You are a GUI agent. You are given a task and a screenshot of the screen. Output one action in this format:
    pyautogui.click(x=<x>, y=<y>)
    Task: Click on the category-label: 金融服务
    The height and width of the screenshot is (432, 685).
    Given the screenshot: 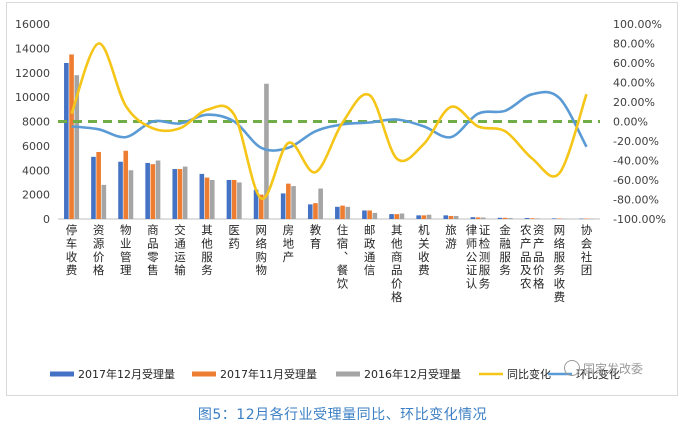 What is the action you would take?
    pyautogui.click(x=505, y=250)
    